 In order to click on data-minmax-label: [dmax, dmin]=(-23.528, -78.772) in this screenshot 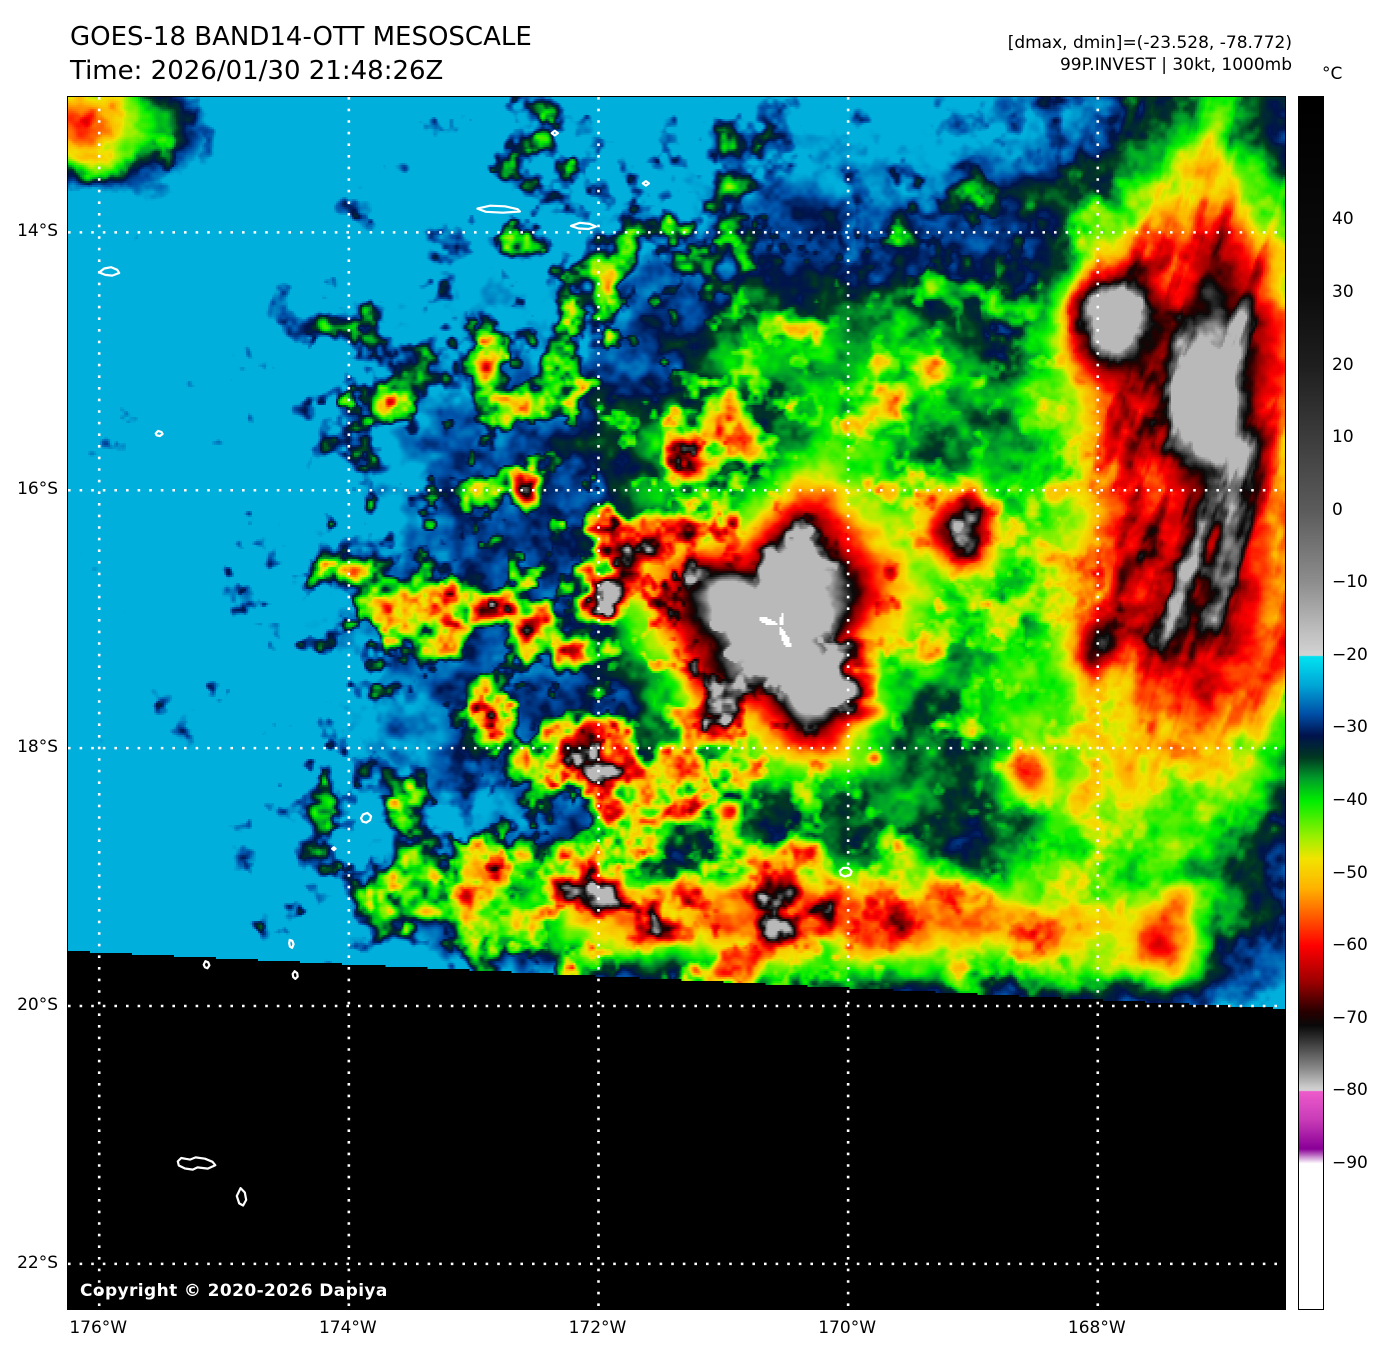, I will do `click(1149, 43)`.